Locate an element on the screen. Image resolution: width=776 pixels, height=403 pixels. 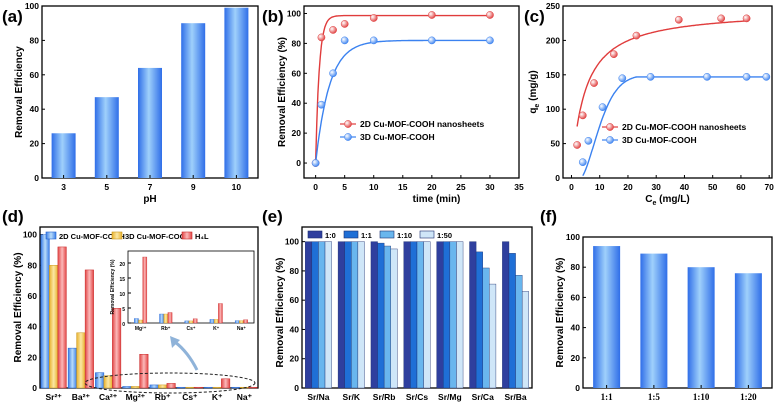
panel-d-inset-xtick-label: Rb⁺ is located at coordinates (166, 329).